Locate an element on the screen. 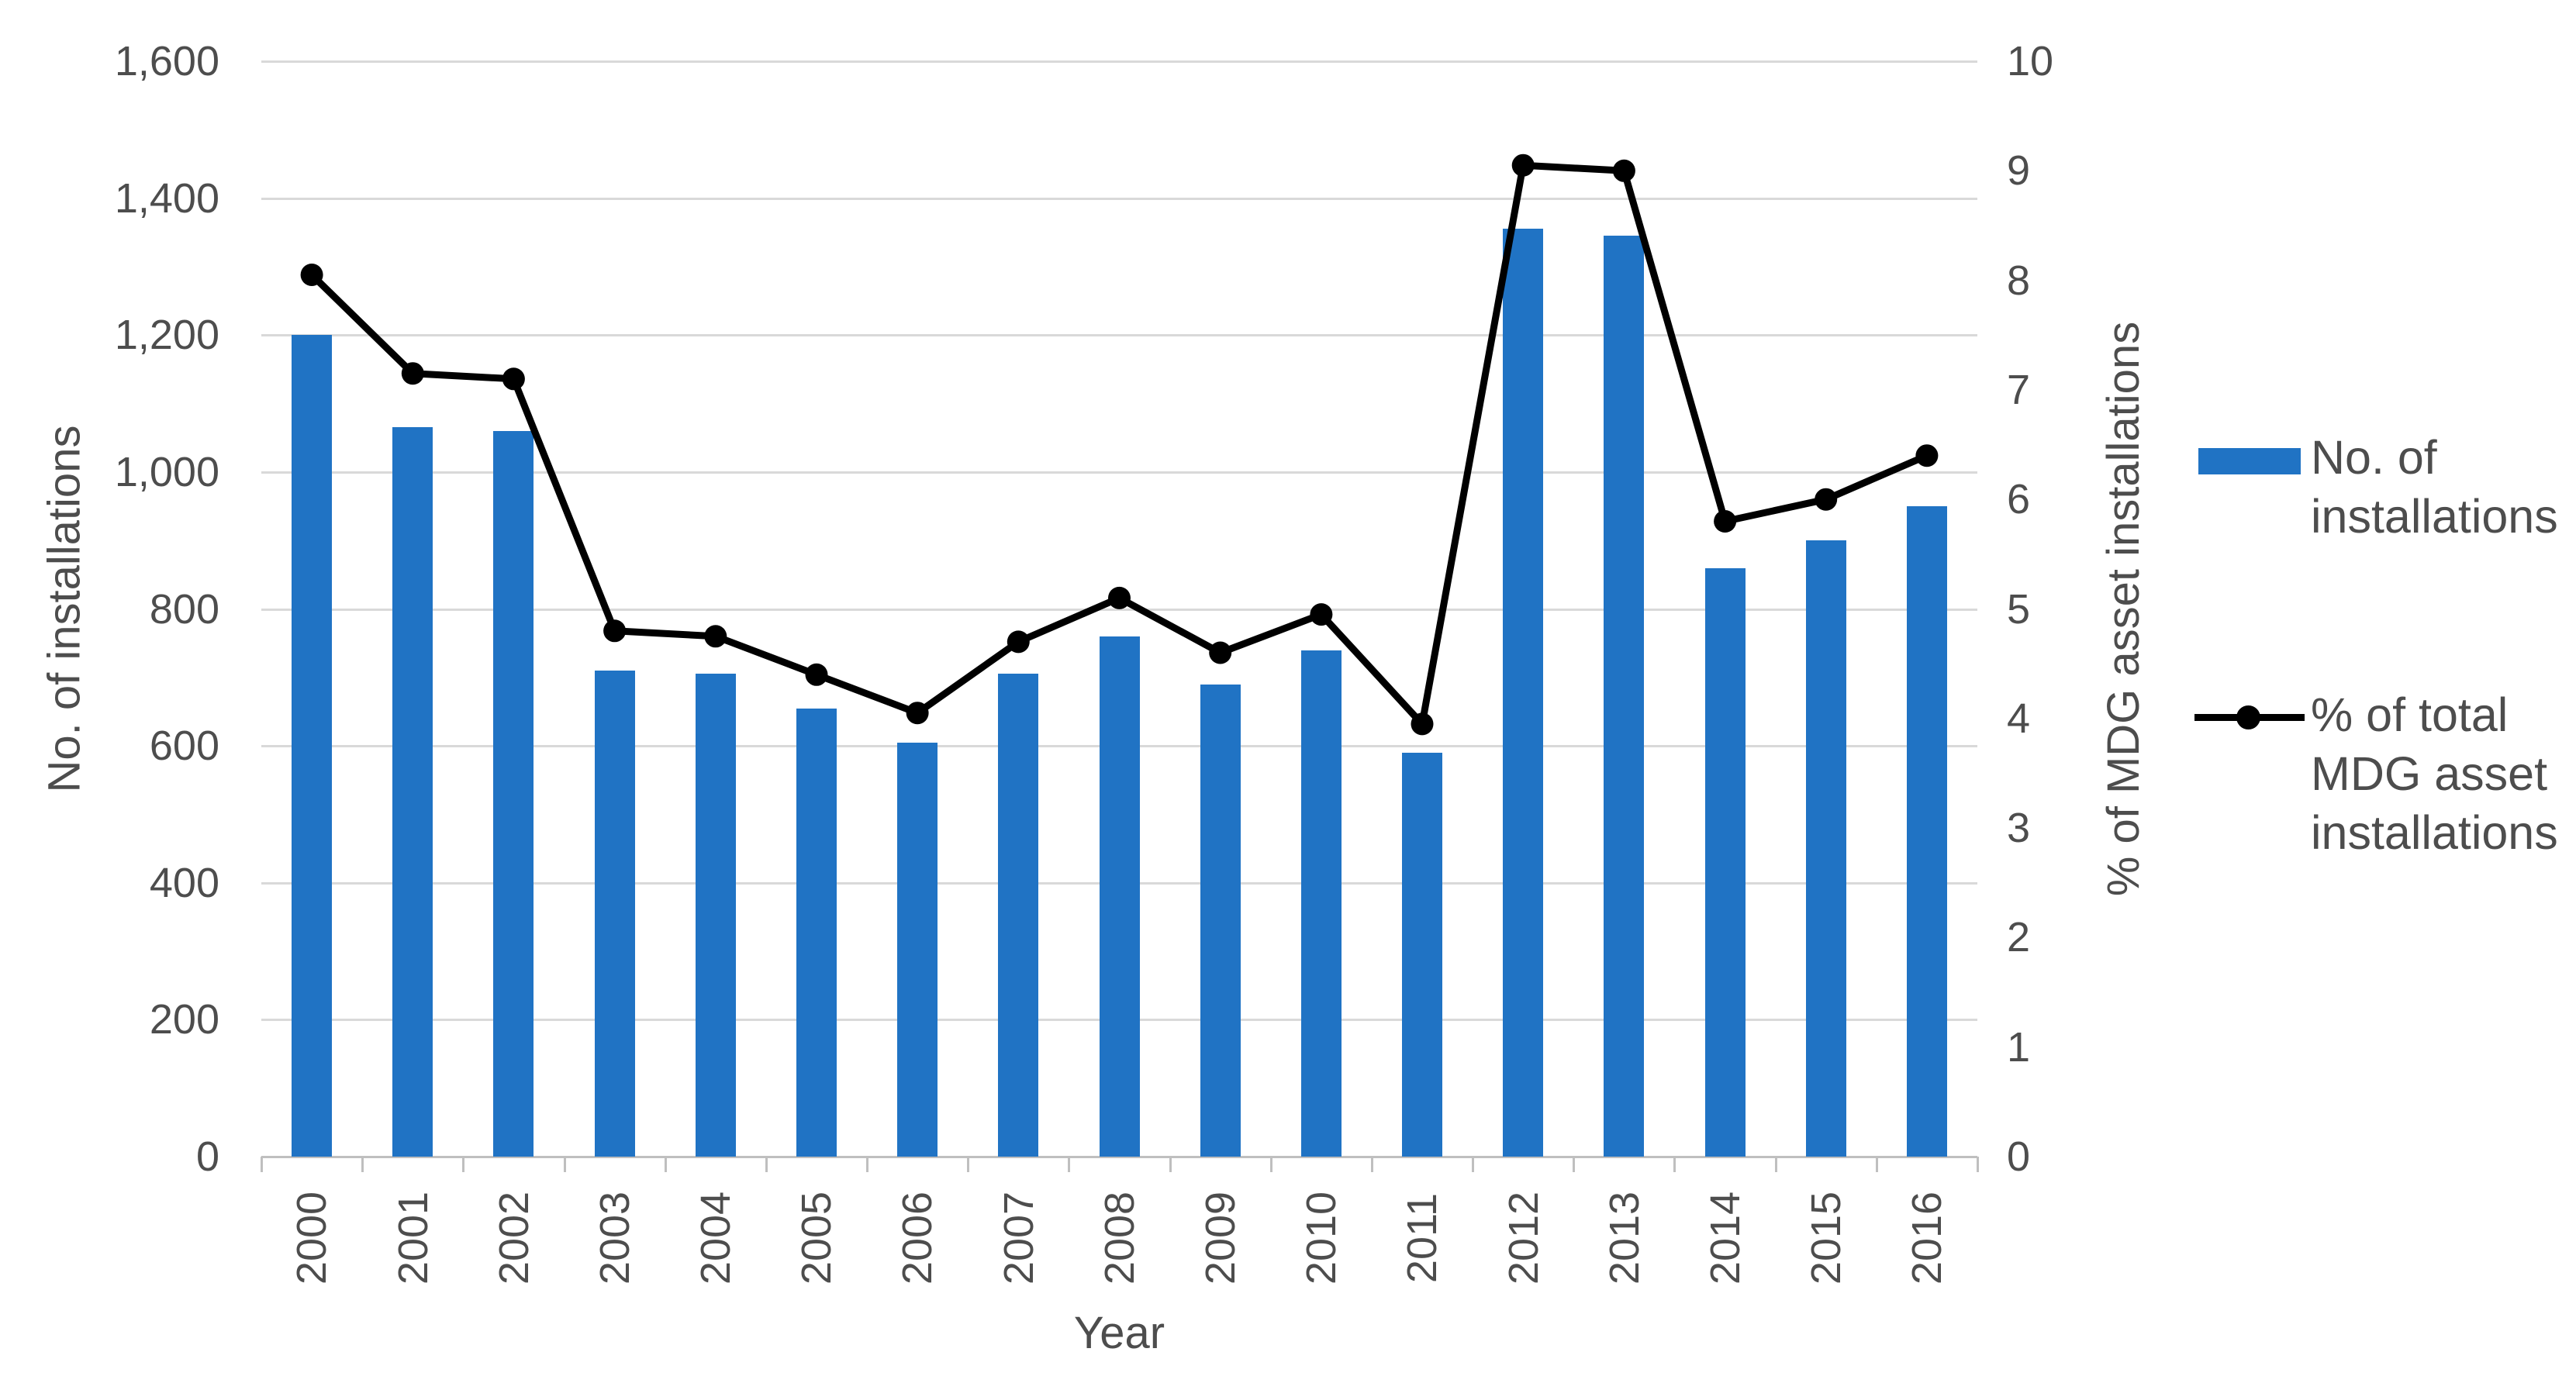  bar-2000 is located at coordinates (313, 746).